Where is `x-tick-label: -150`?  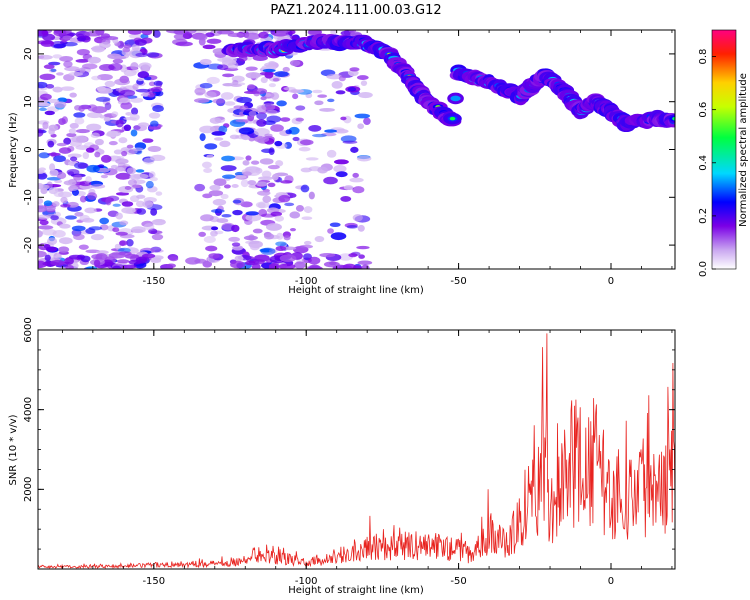
x-tick-label: -150 is located at coordinates (153, 281).